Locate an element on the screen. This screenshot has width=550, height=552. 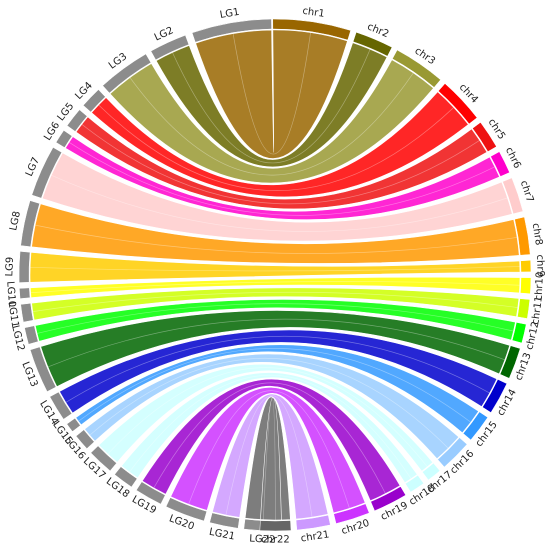
ideogram-chr9 is located at coordinates (526, 266).